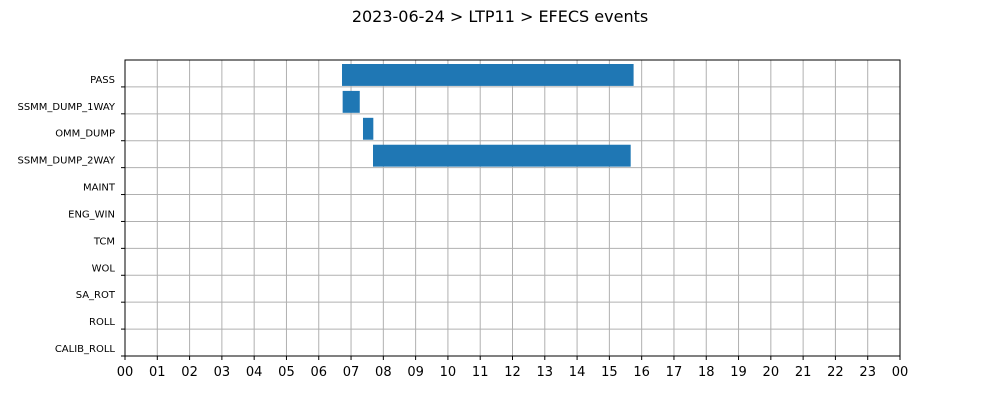 This screenshot has width=1000, height=400. Describe the element at coordinates (368, 128) in the screenshot. I see `event-bar-omm-dump` at that location.